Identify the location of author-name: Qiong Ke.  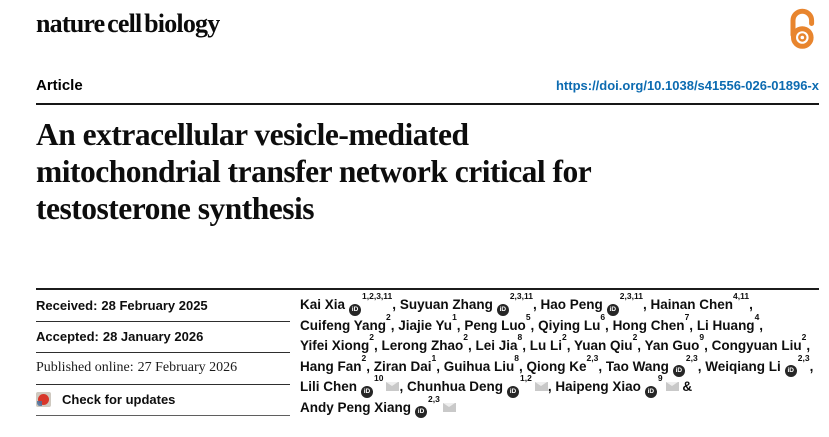
(556, 366).